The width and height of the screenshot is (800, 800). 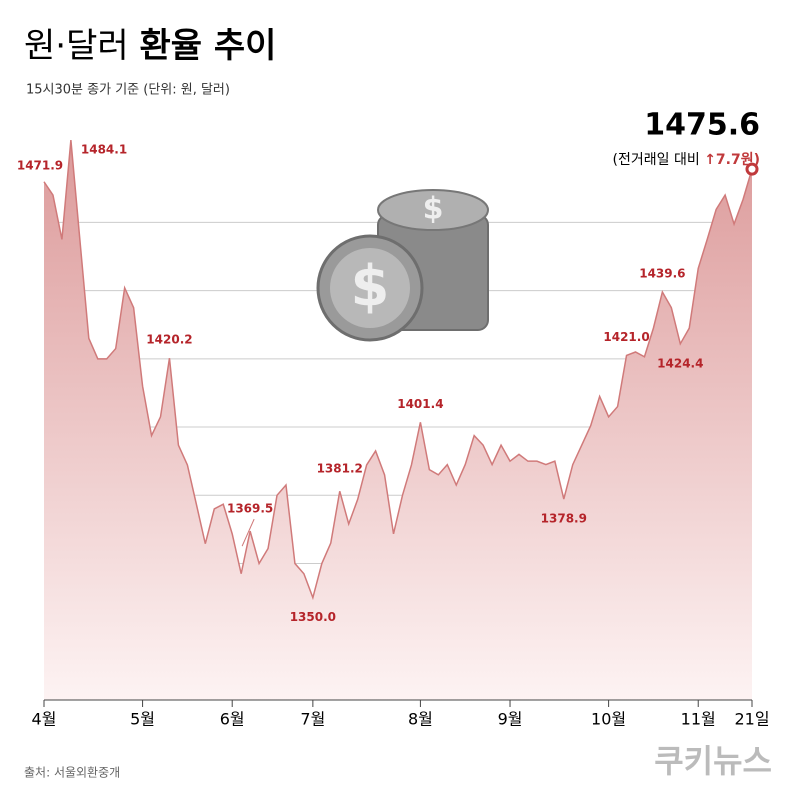 What do you see at coordinates (207, 46) in the screenshot?
I see `title-bold: 환율 추이` at bounding box center [207, 46].